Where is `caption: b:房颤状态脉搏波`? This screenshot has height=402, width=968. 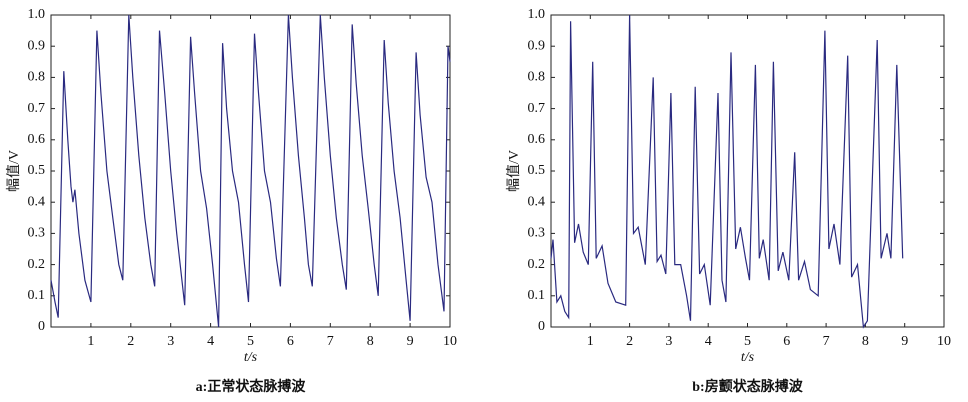 caption: b:房颤状态脉搏波 is located at coordinates (747, 386).